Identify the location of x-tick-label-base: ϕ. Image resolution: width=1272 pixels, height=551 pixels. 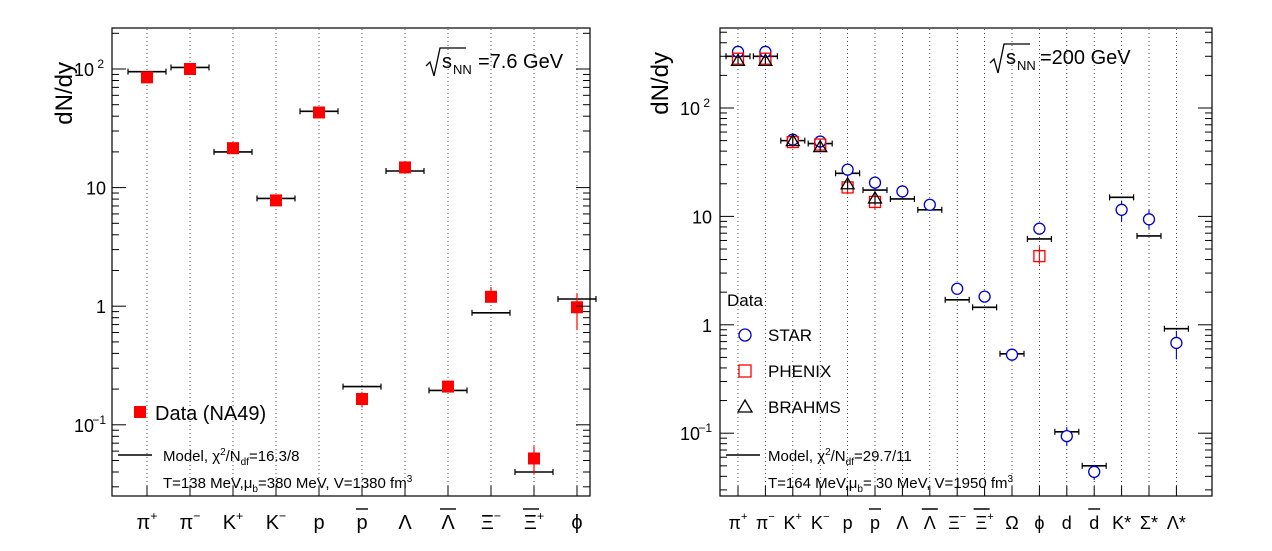
(1039, 523).